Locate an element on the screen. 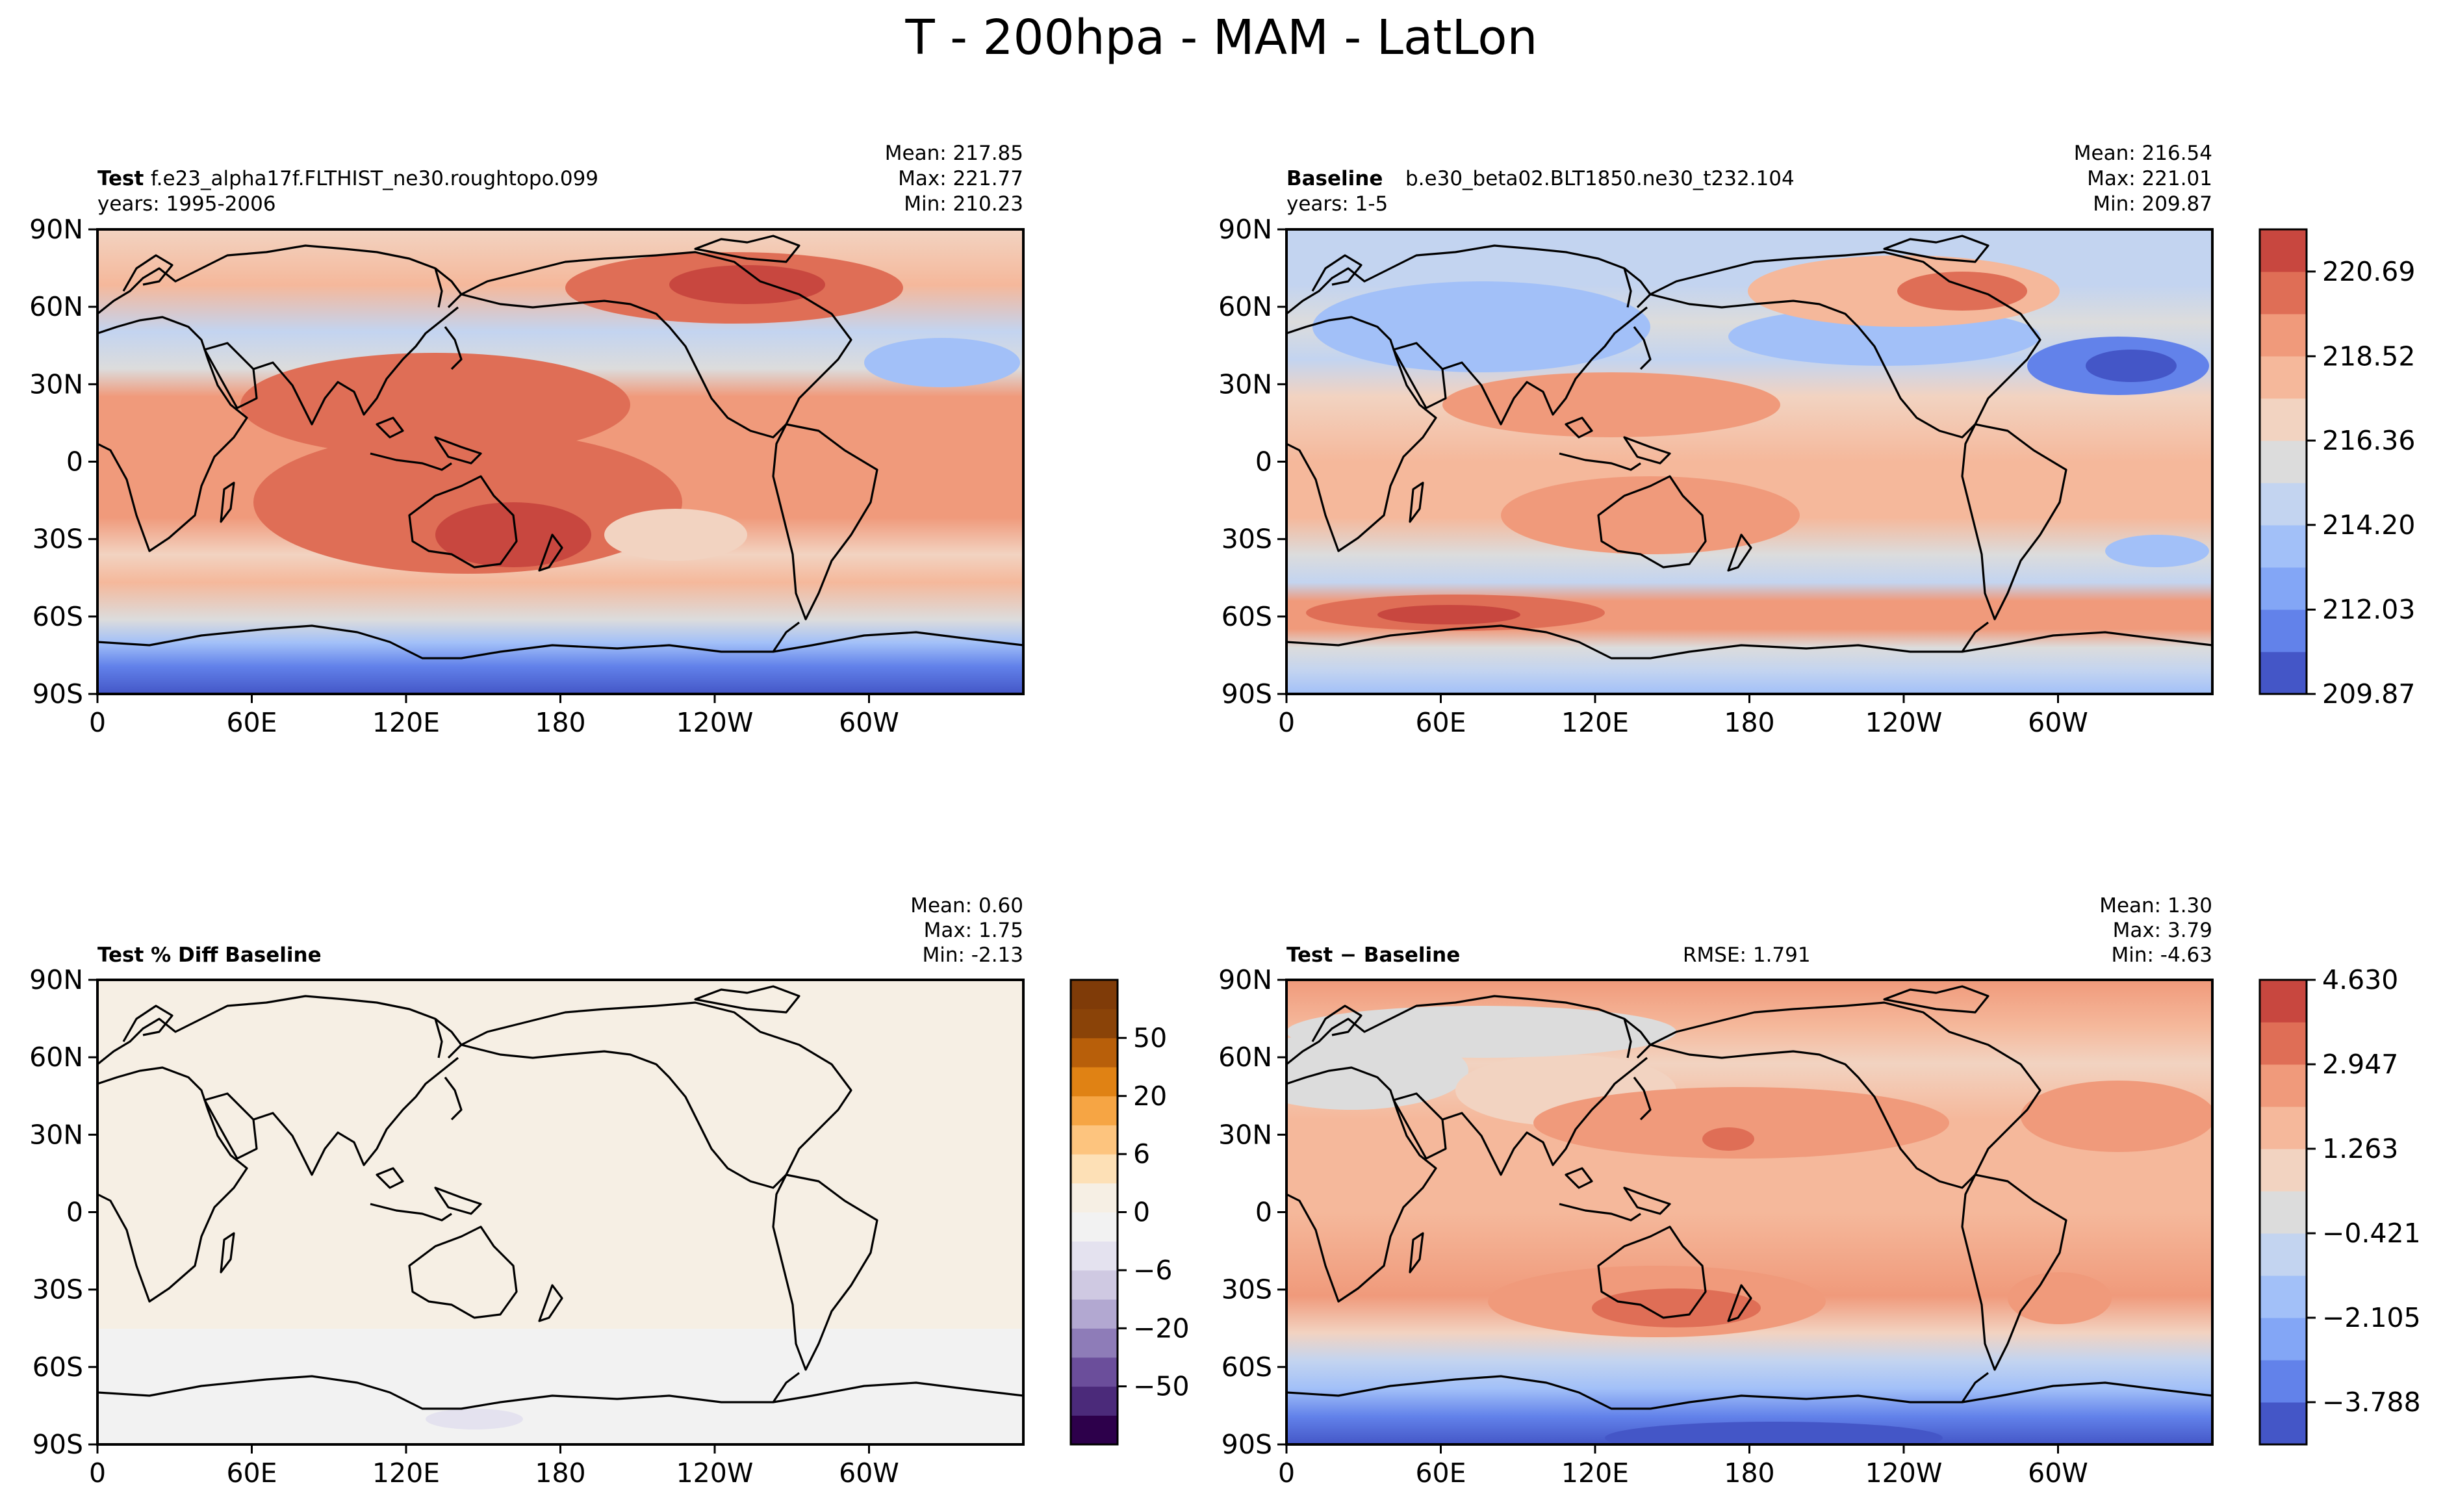 This screenshot has width=2443, height=1512. colorbar-difference-tick-label: −2.105 is located at coordinates (2371, 1317).